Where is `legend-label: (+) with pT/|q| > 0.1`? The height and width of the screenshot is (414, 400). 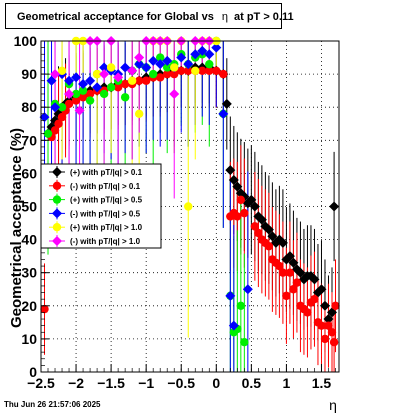 legend-label: (+) with pT/|q| > 0.1 is located at coordinates (106, 172).